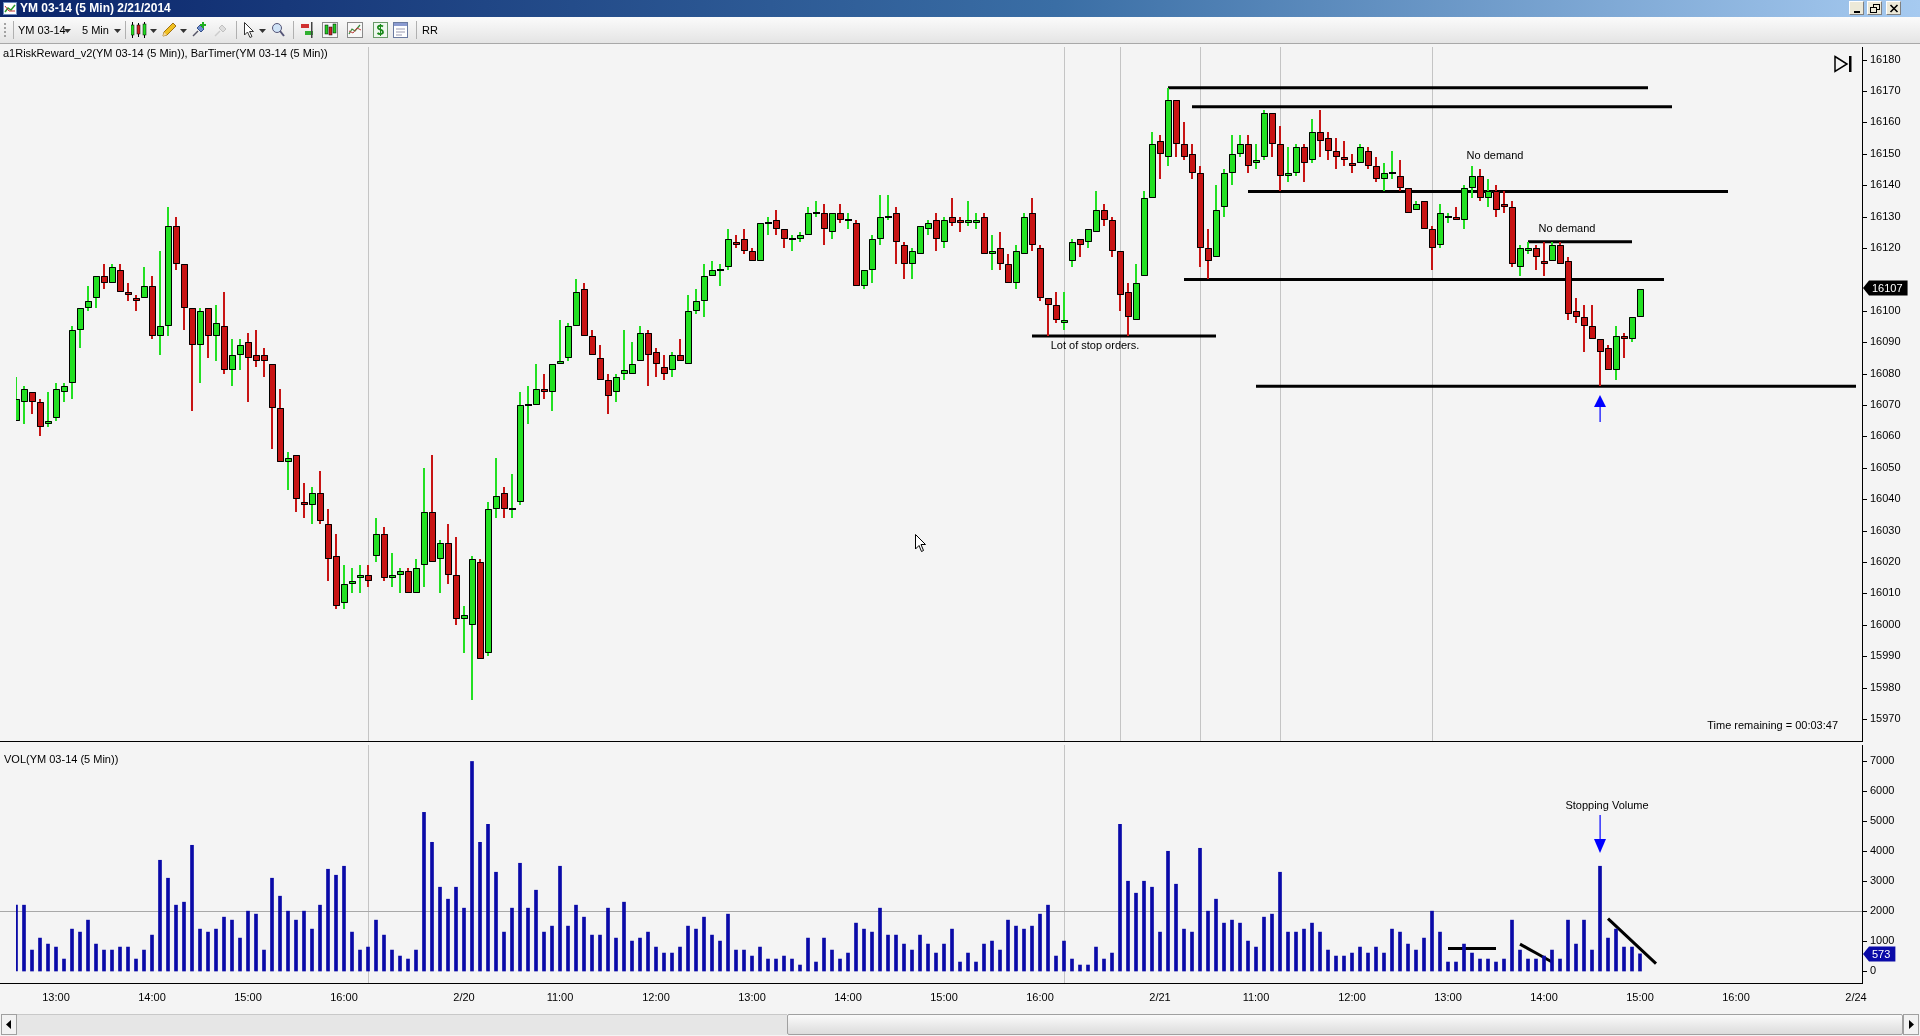 The image size is (1920, 1036). I want to click on y-tick-label: 7000, so click(1882, 760).